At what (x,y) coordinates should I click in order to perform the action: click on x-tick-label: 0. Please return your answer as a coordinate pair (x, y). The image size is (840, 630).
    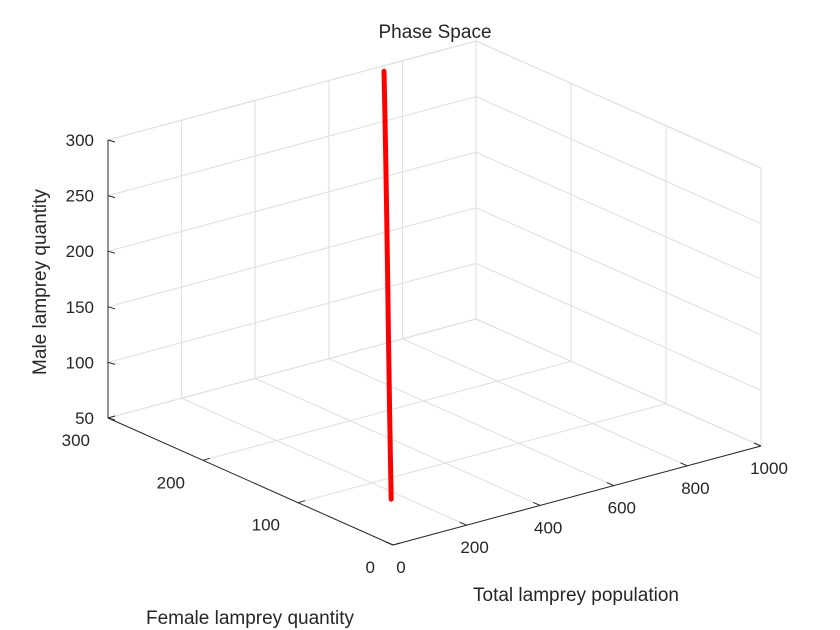
    Looking at the image, I should click on (400, 567).